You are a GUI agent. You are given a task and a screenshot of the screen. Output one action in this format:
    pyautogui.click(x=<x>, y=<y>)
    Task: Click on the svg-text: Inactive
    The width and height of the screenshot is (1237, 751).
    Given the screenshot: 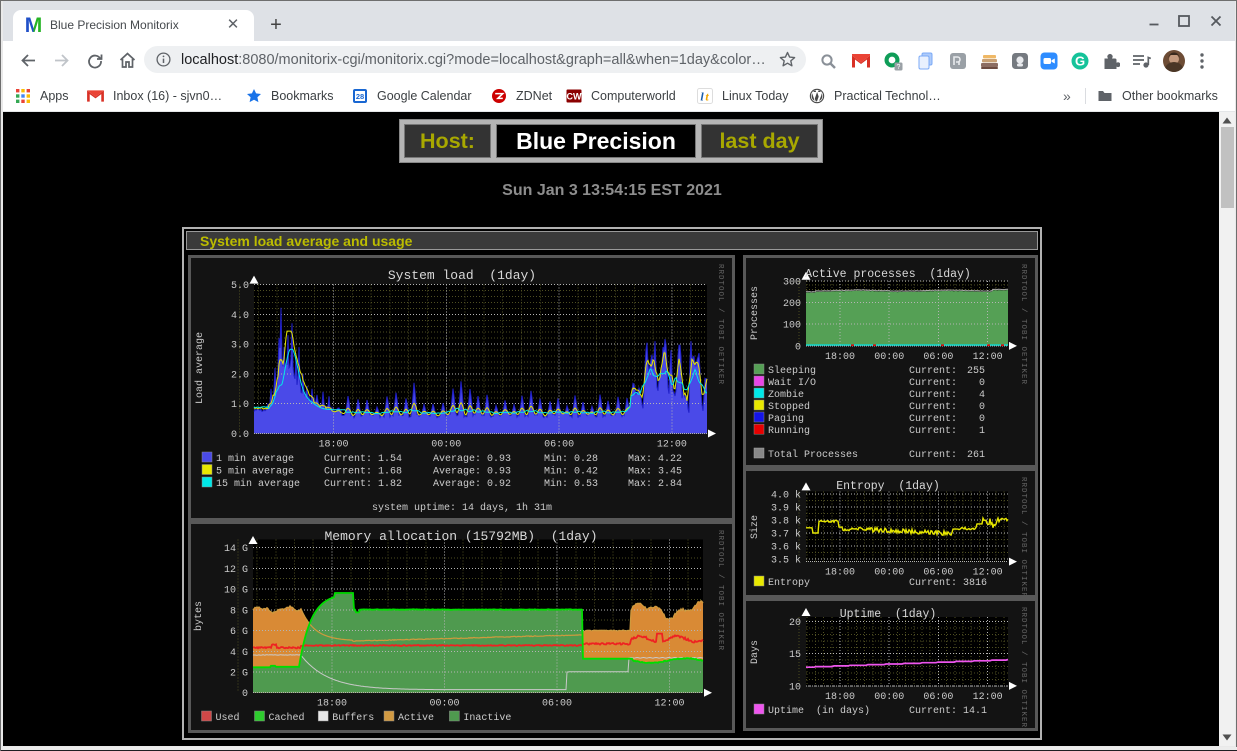 What is the action you would take?
    pyautogui.click(x=487, y=718)
    